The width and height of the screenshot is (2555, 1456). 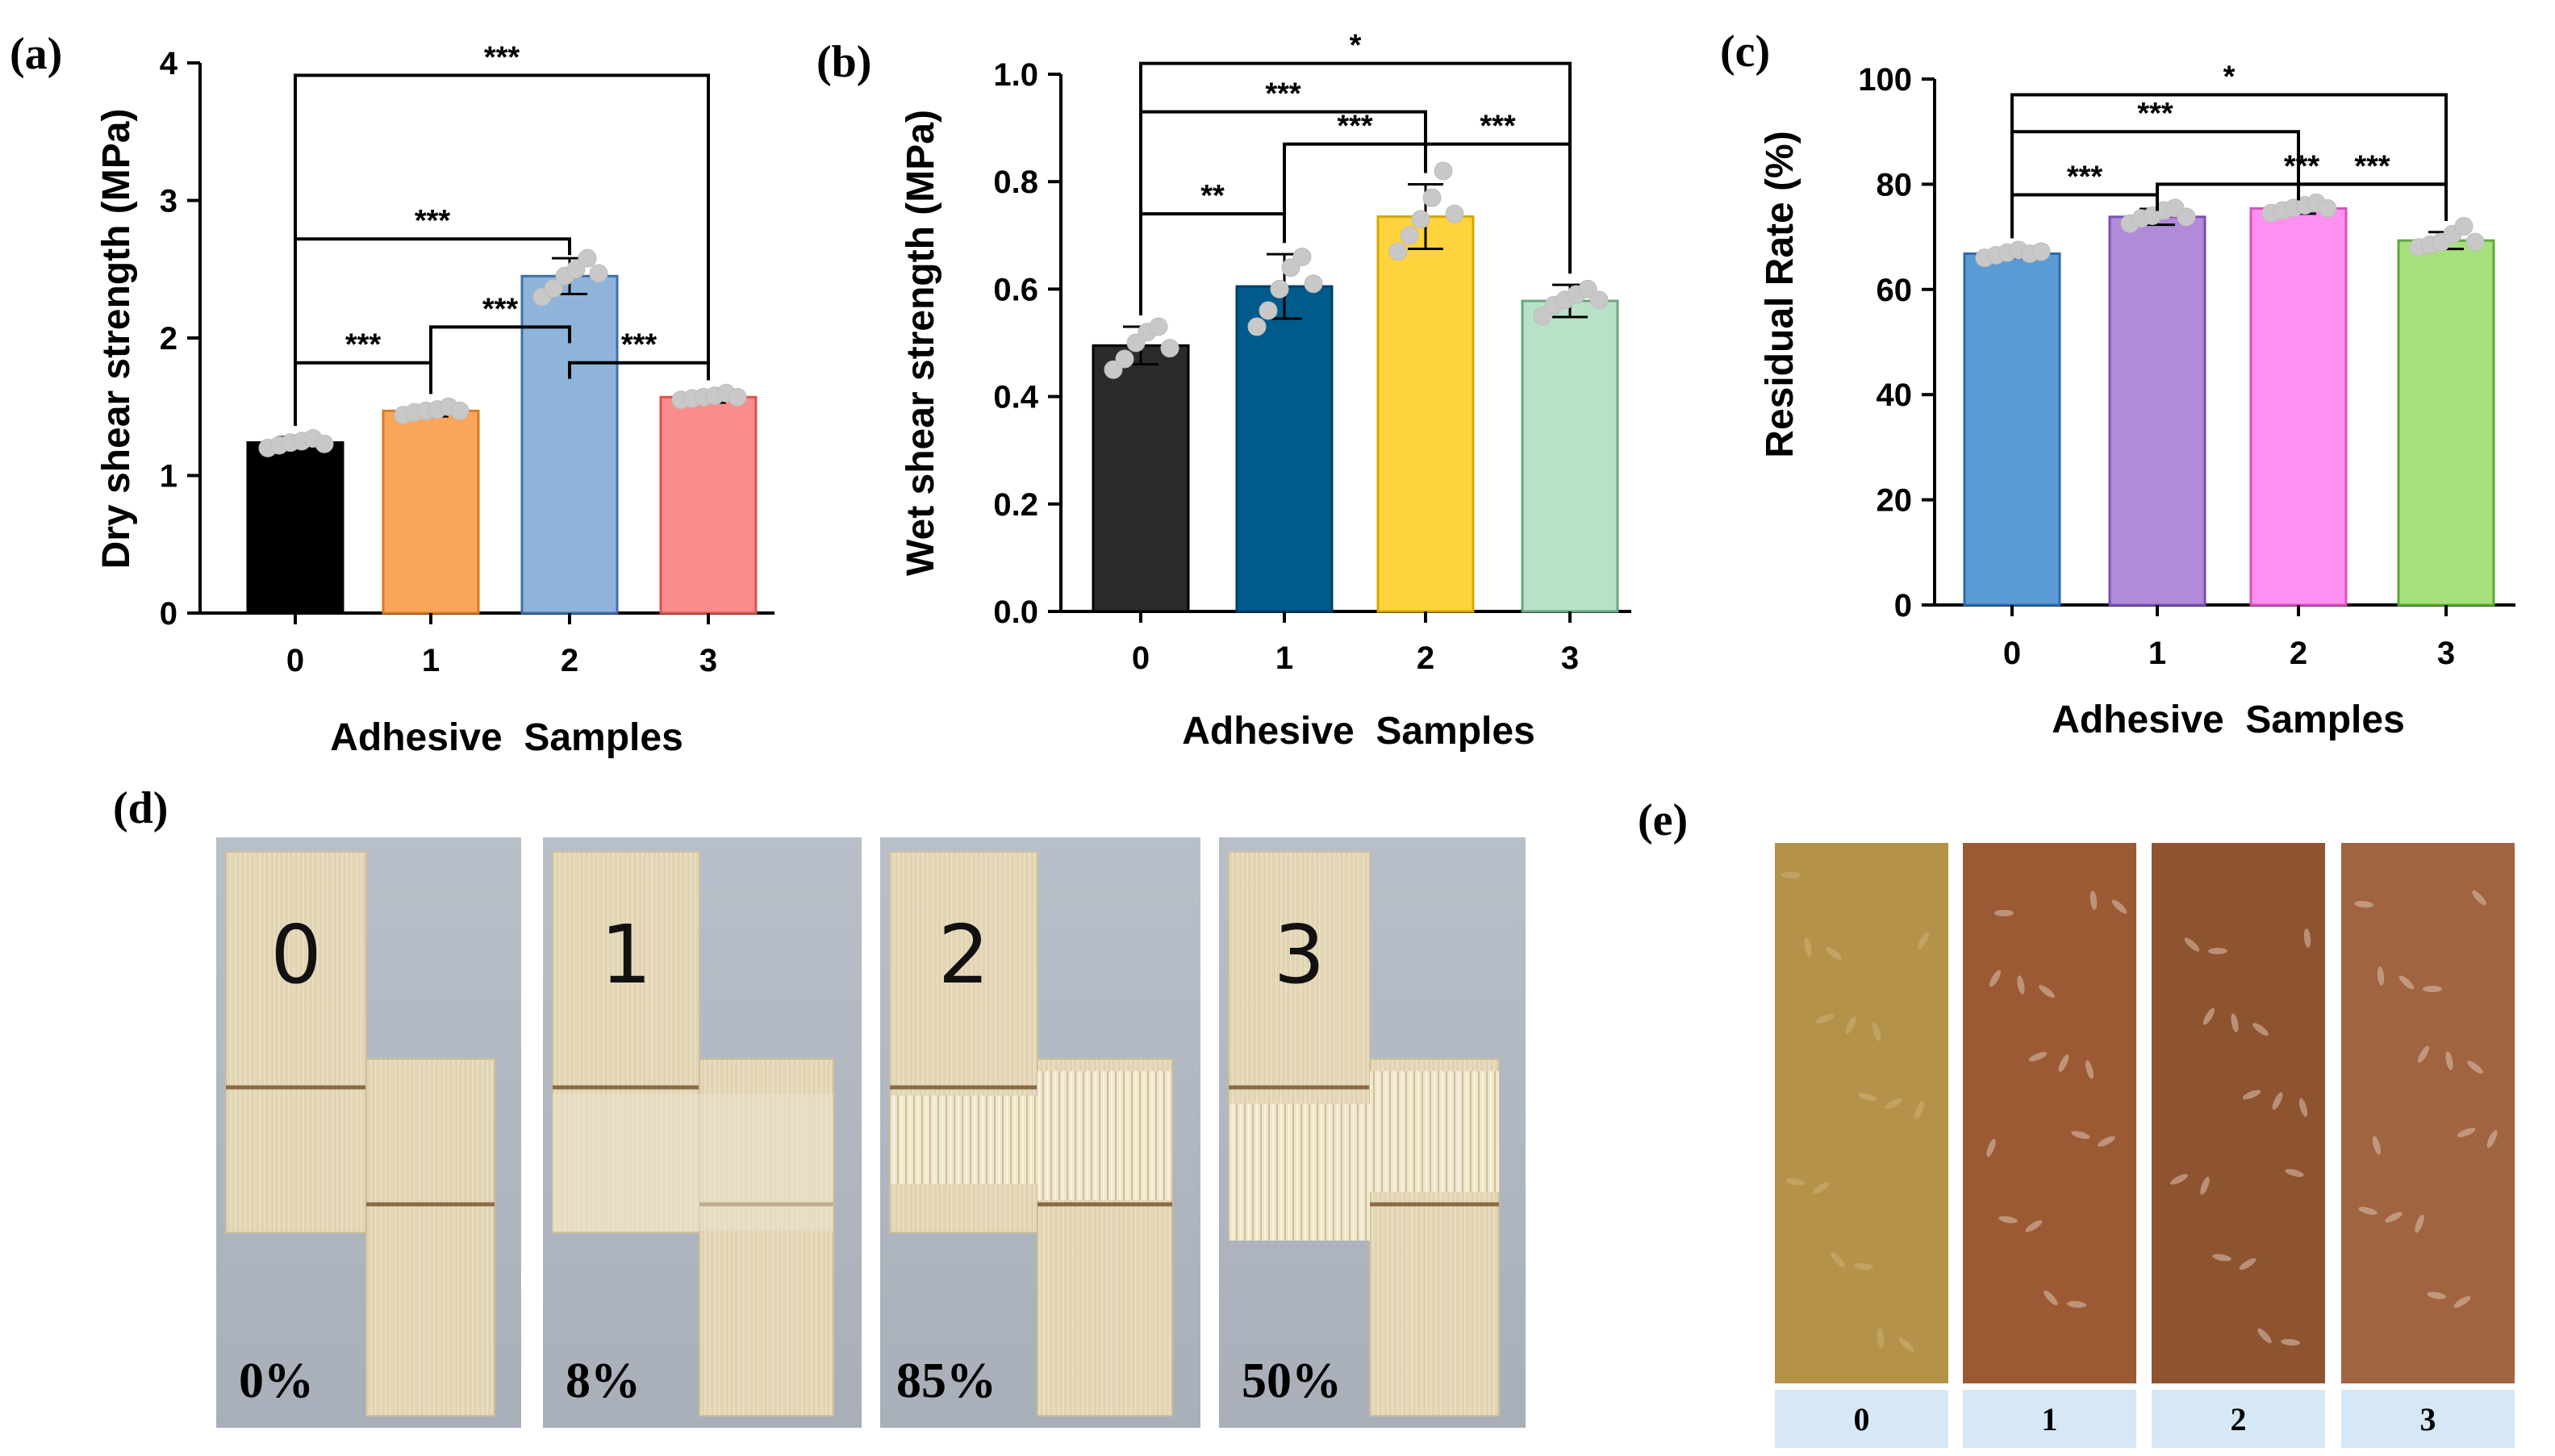 What do you see at coordinates (501, 646) in the screenshot?
I see `x-ticks-a: 0 1 2 3` at bounding box center [501, 646].